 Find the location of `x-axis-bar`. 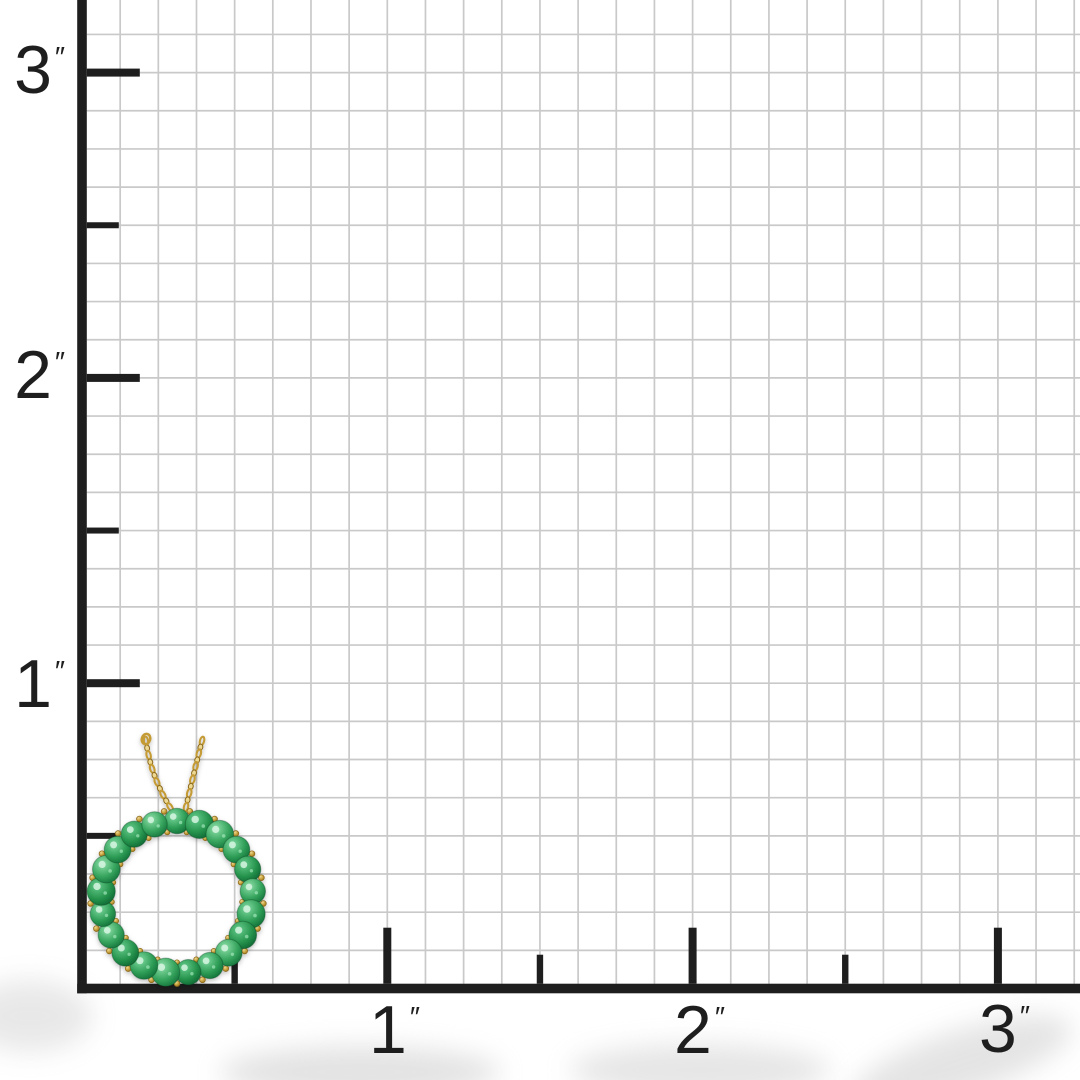

x-axis-bar is located at coordinates (578, 988).